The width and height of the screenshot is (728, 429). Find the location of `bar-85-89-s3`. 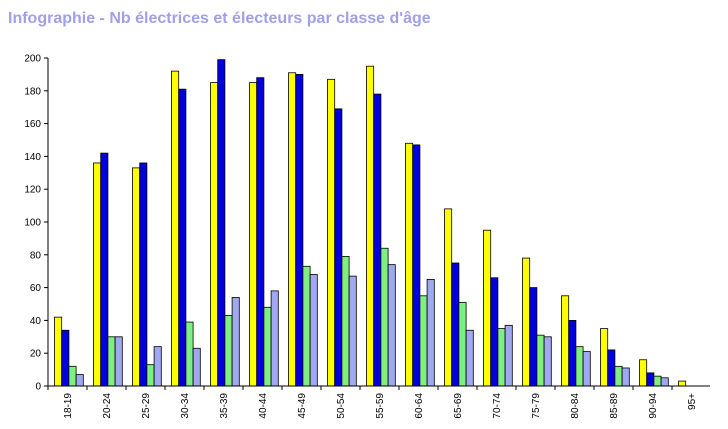

bar-85-89-s3 is located at coordinates (625, 377).